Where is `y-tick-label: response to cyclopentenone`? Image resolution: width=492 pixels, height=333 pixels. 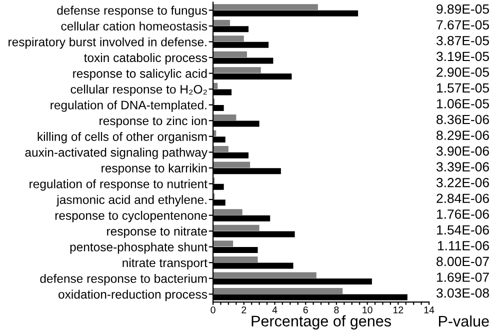 y-tick-label: response to cyclopentenone is located at coordinates (131, 216).